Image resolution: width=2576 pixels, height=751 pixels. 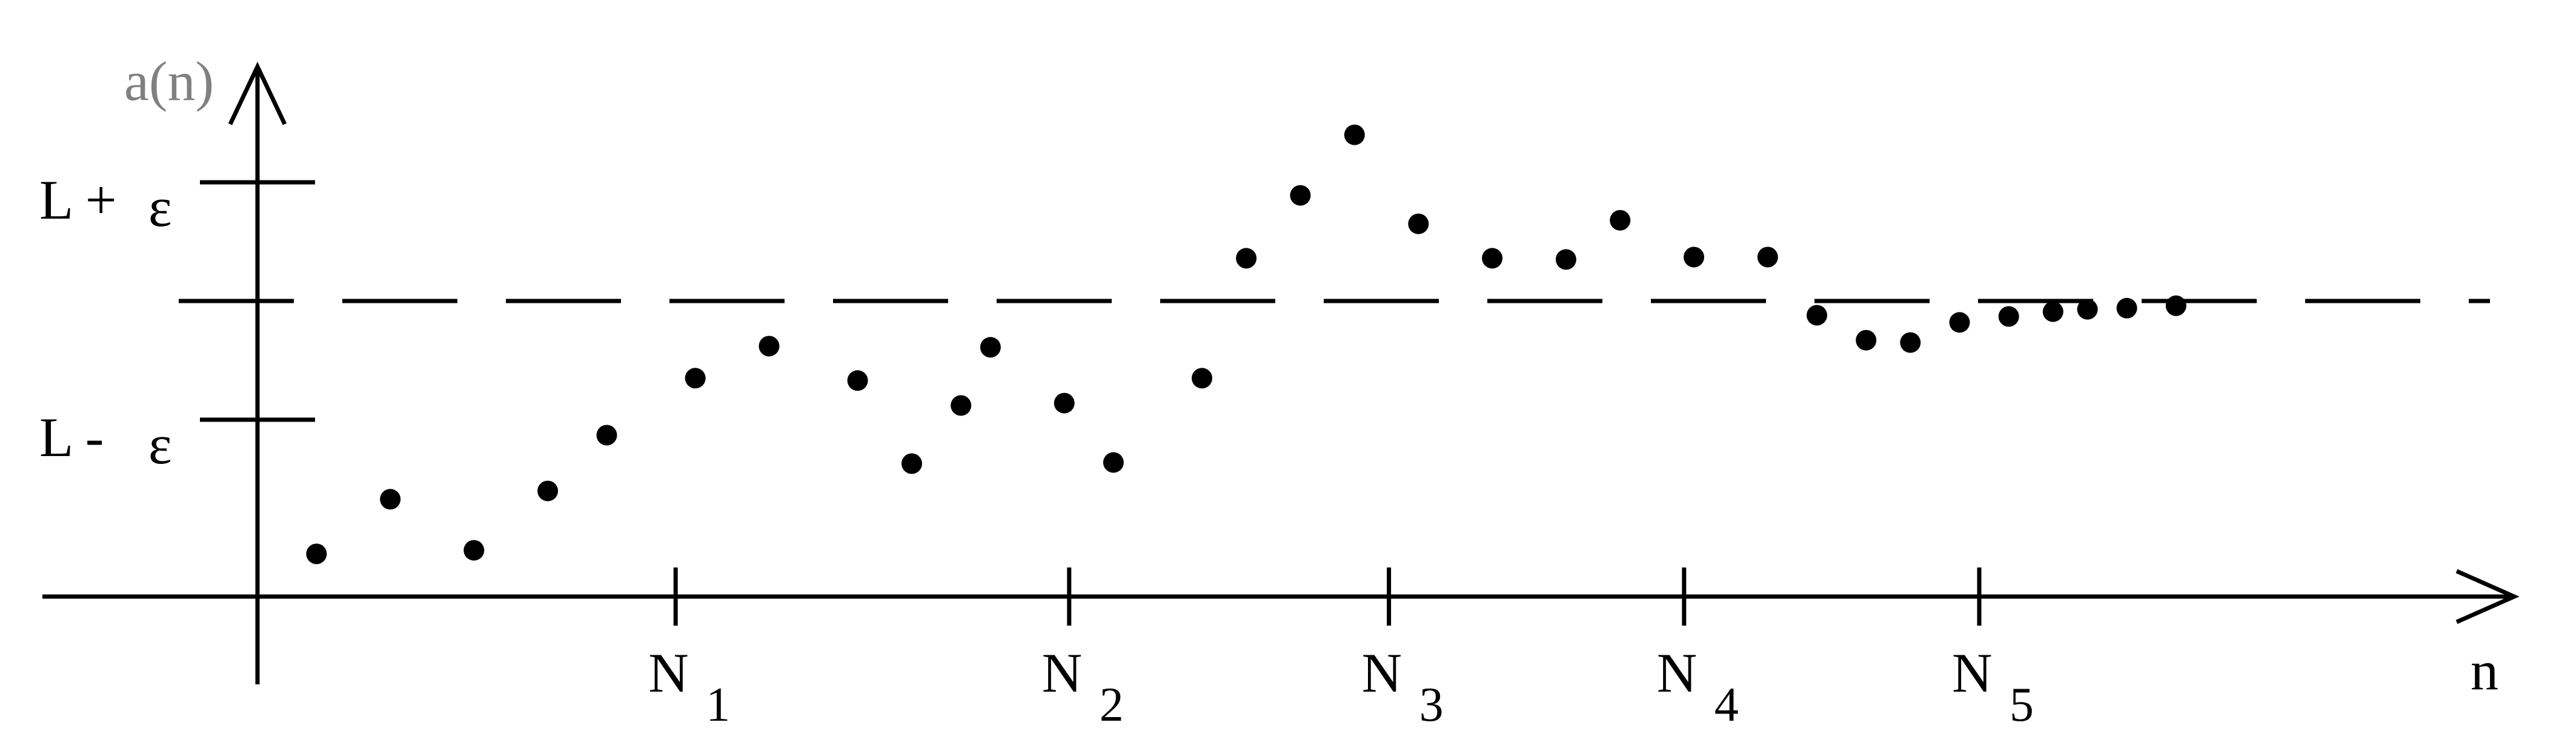 I want to click on x-tick-subscript: 3, so click(x=1431, y=705).